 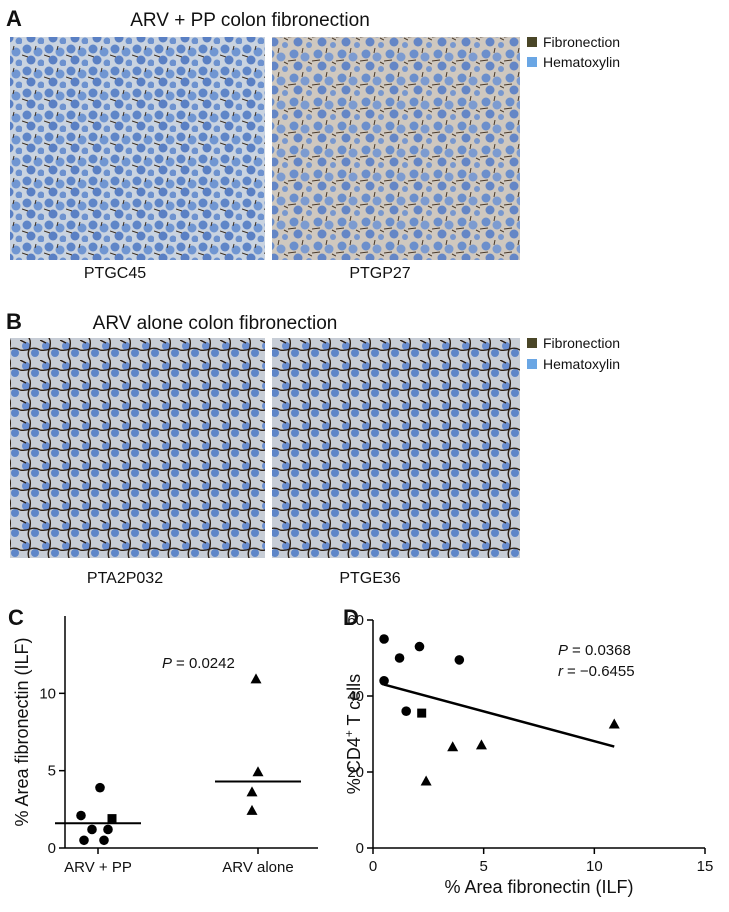 I want to click on annotation: P = 0.0242, so click(x=198, y=663).